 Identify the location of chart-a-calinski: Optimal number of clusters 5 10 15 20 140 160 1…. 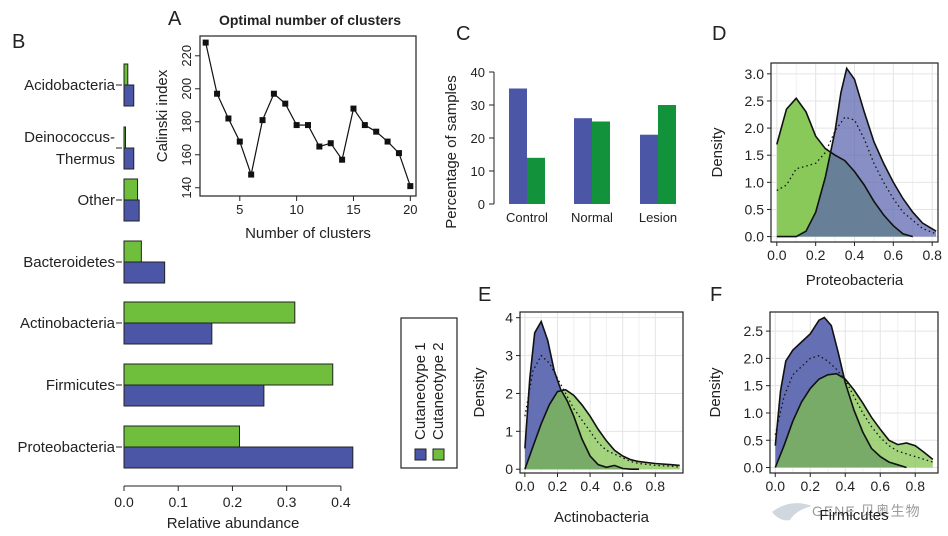
(286, 127).